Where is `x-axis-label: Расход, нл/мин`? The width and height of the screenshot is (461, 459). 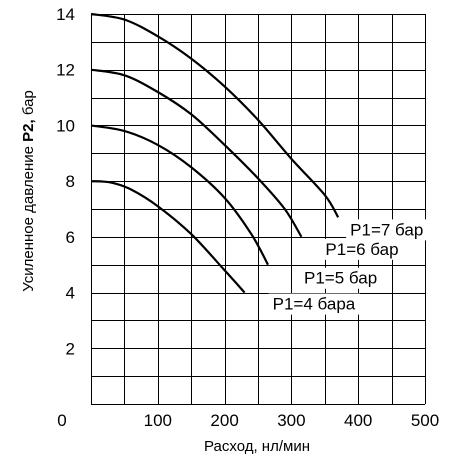 x-axis-label: Расход, нл/мин is located at coordinates (257, 446).